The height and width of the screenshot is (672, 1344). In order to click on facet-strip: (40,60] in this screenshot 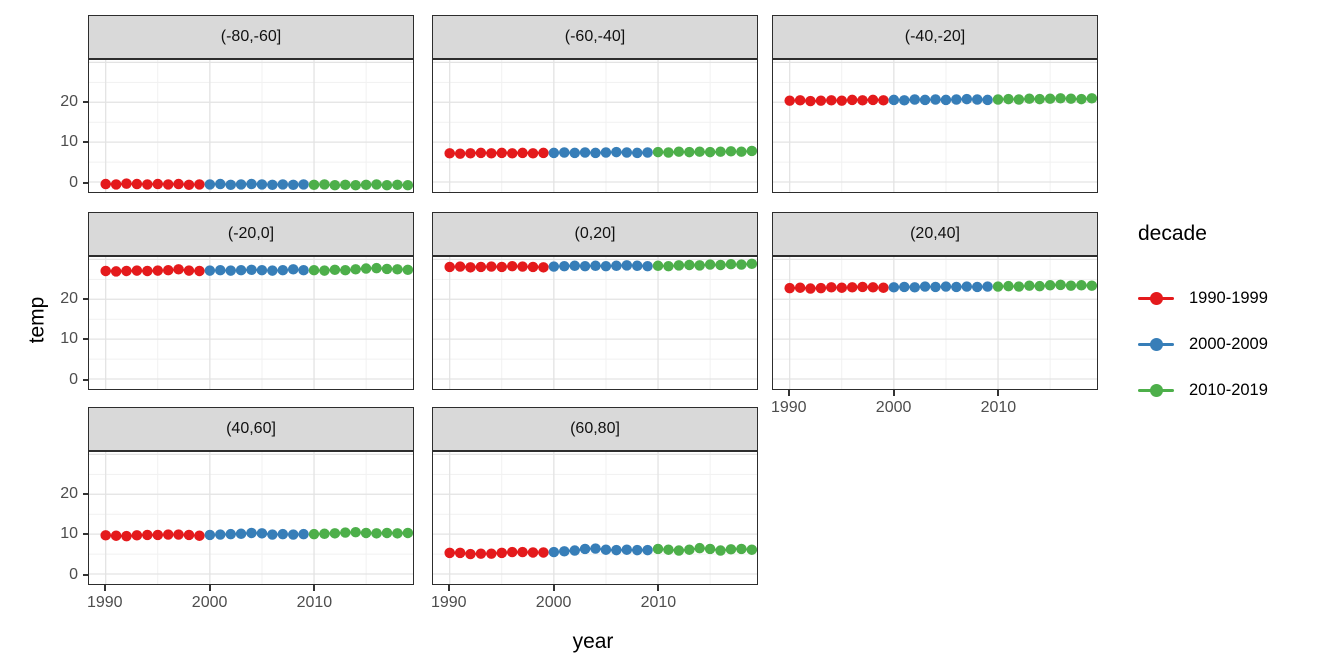, I will do `click(251, 429)`.